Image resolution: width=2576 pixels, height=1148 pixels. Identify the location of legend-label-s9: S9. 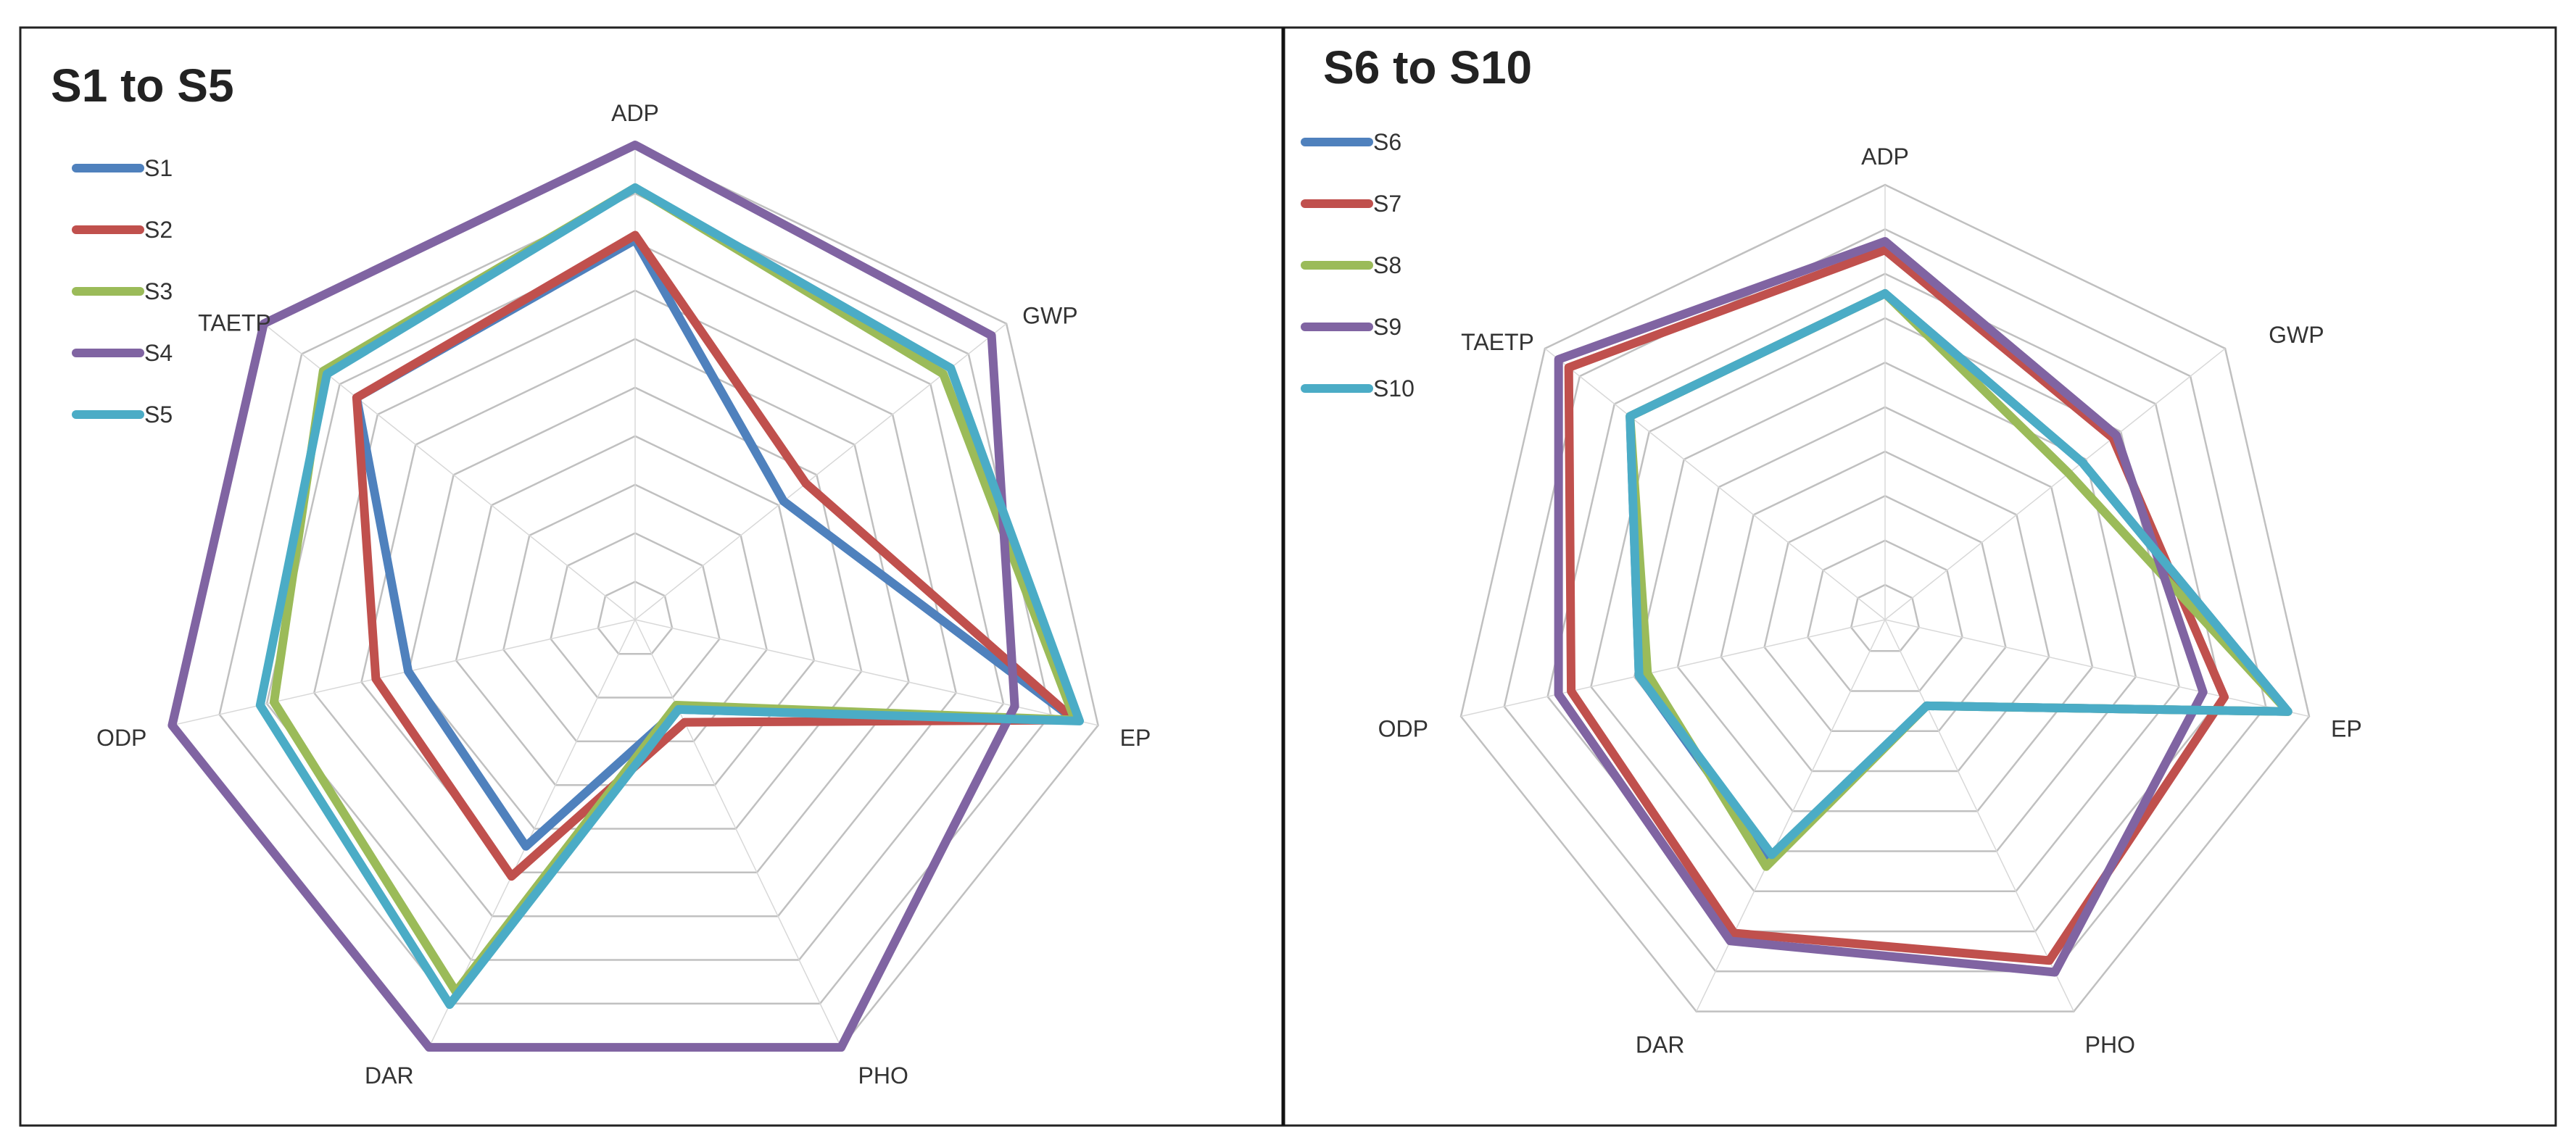
(1387, 327).